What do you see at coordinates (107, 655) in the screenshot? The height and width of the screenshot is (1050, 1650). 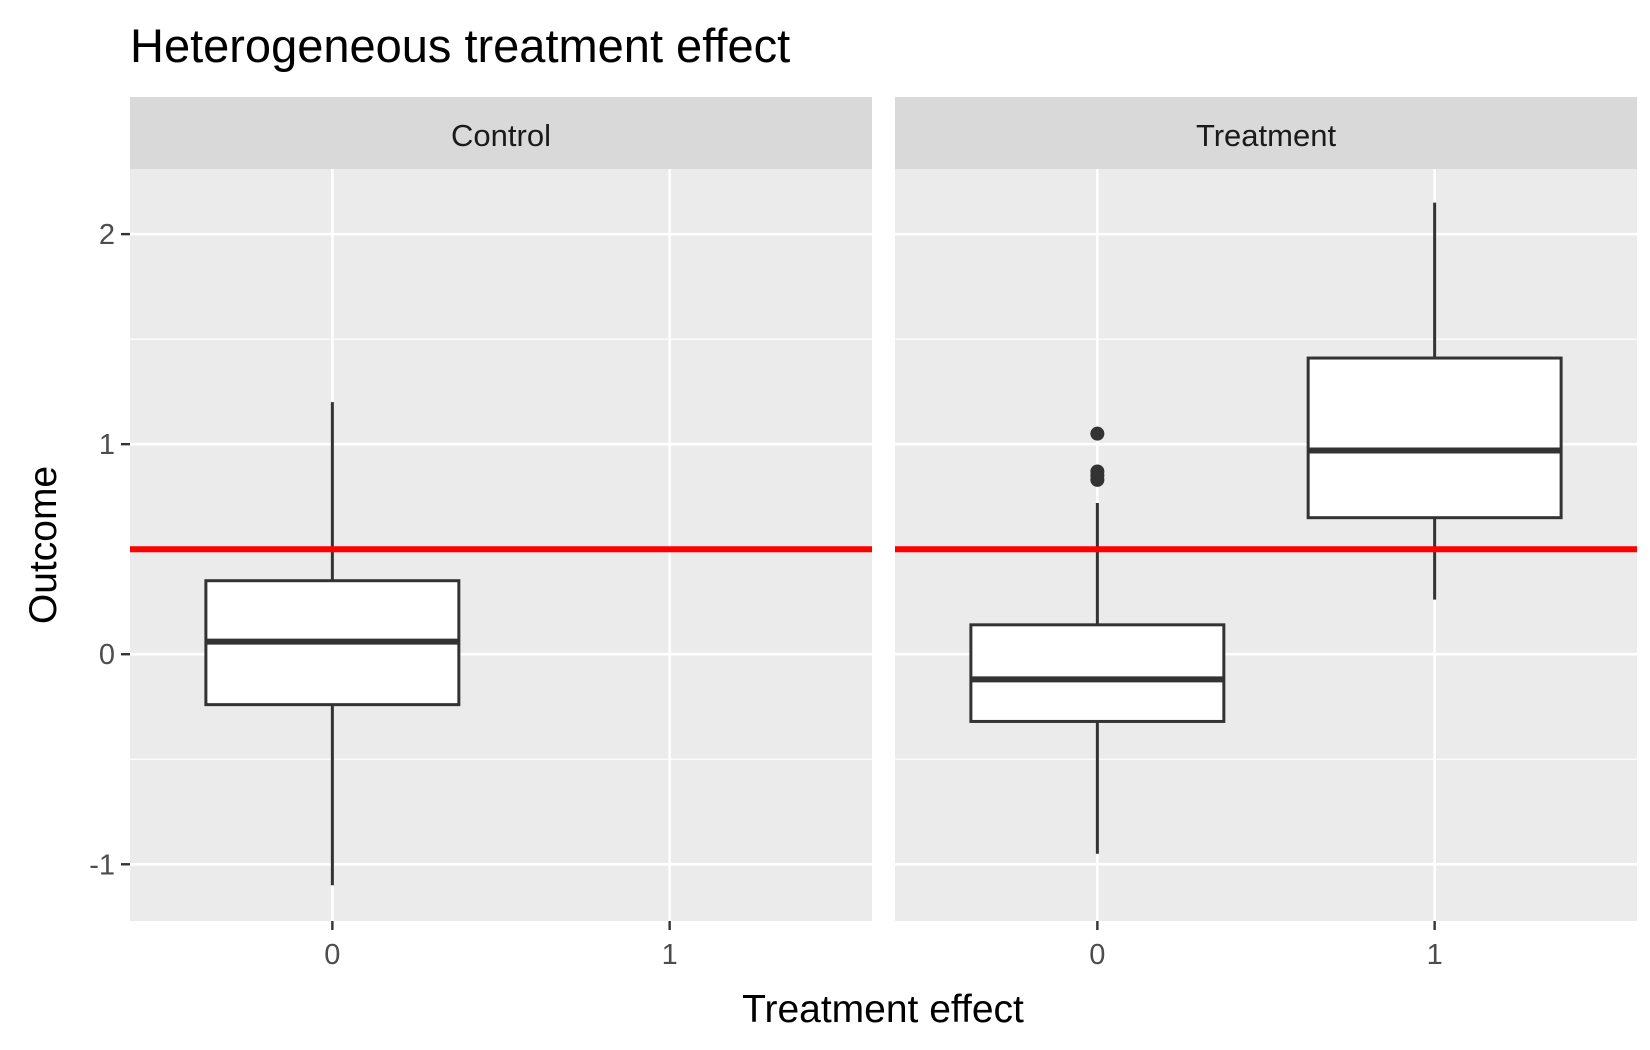 I see `y-tick-label: 0` at bounding box center [107, 655].